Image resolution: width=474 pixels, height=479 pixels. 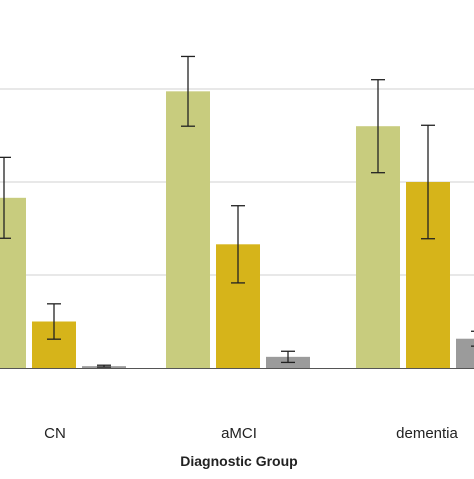 What do you see at coordinates (55, 433) in the screenshot?
I see `x-tick-label-cn: CN` at bounding box center [55, 433].